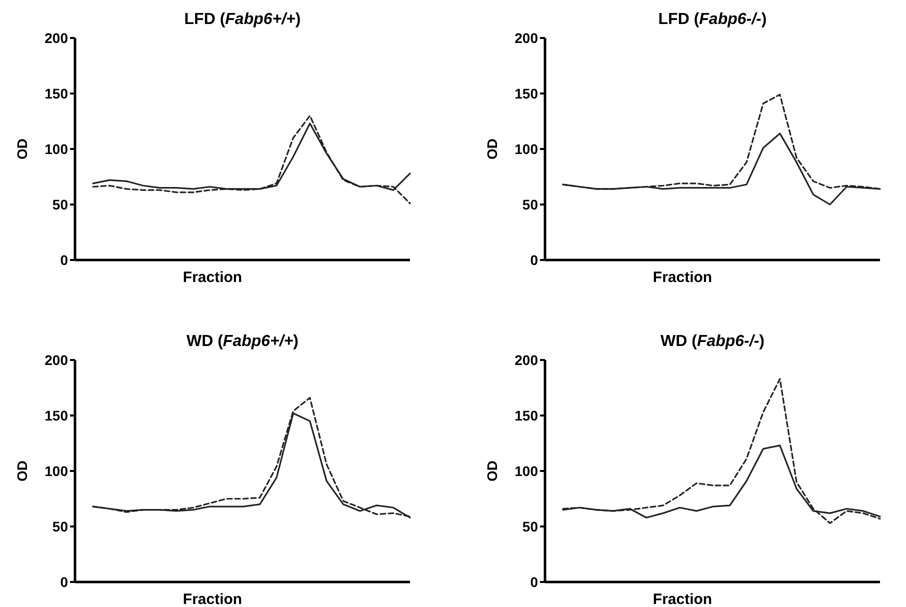  Describe the element at coordinates (712, 19) in the screenshot. I see `chart-title: LFD (Fabp6-/-)` at that location.